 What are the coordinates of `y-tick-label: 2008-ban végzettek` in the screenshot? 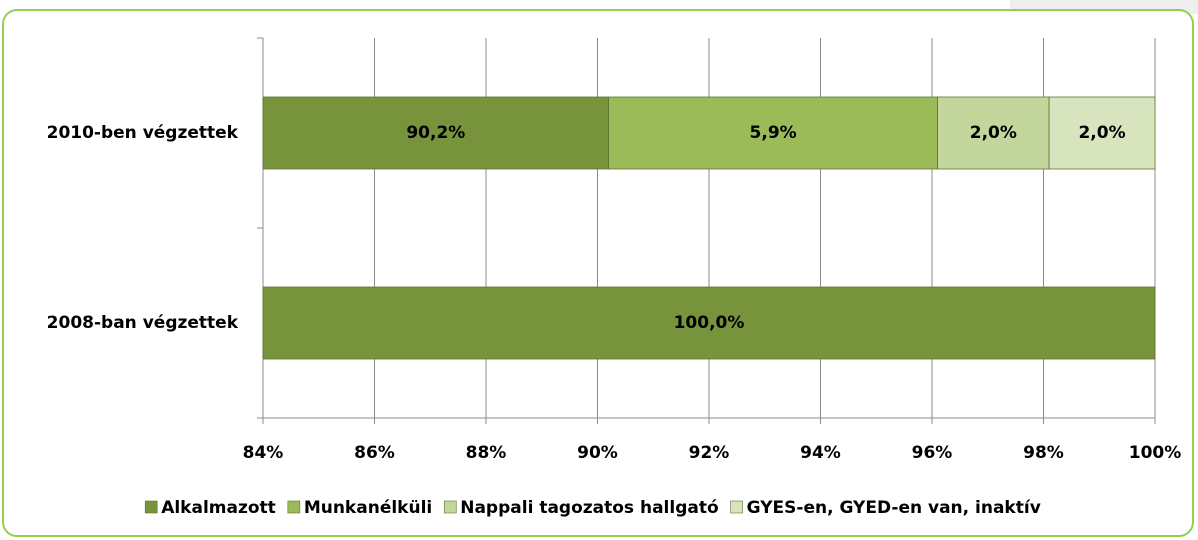 It's located at (143, 323).